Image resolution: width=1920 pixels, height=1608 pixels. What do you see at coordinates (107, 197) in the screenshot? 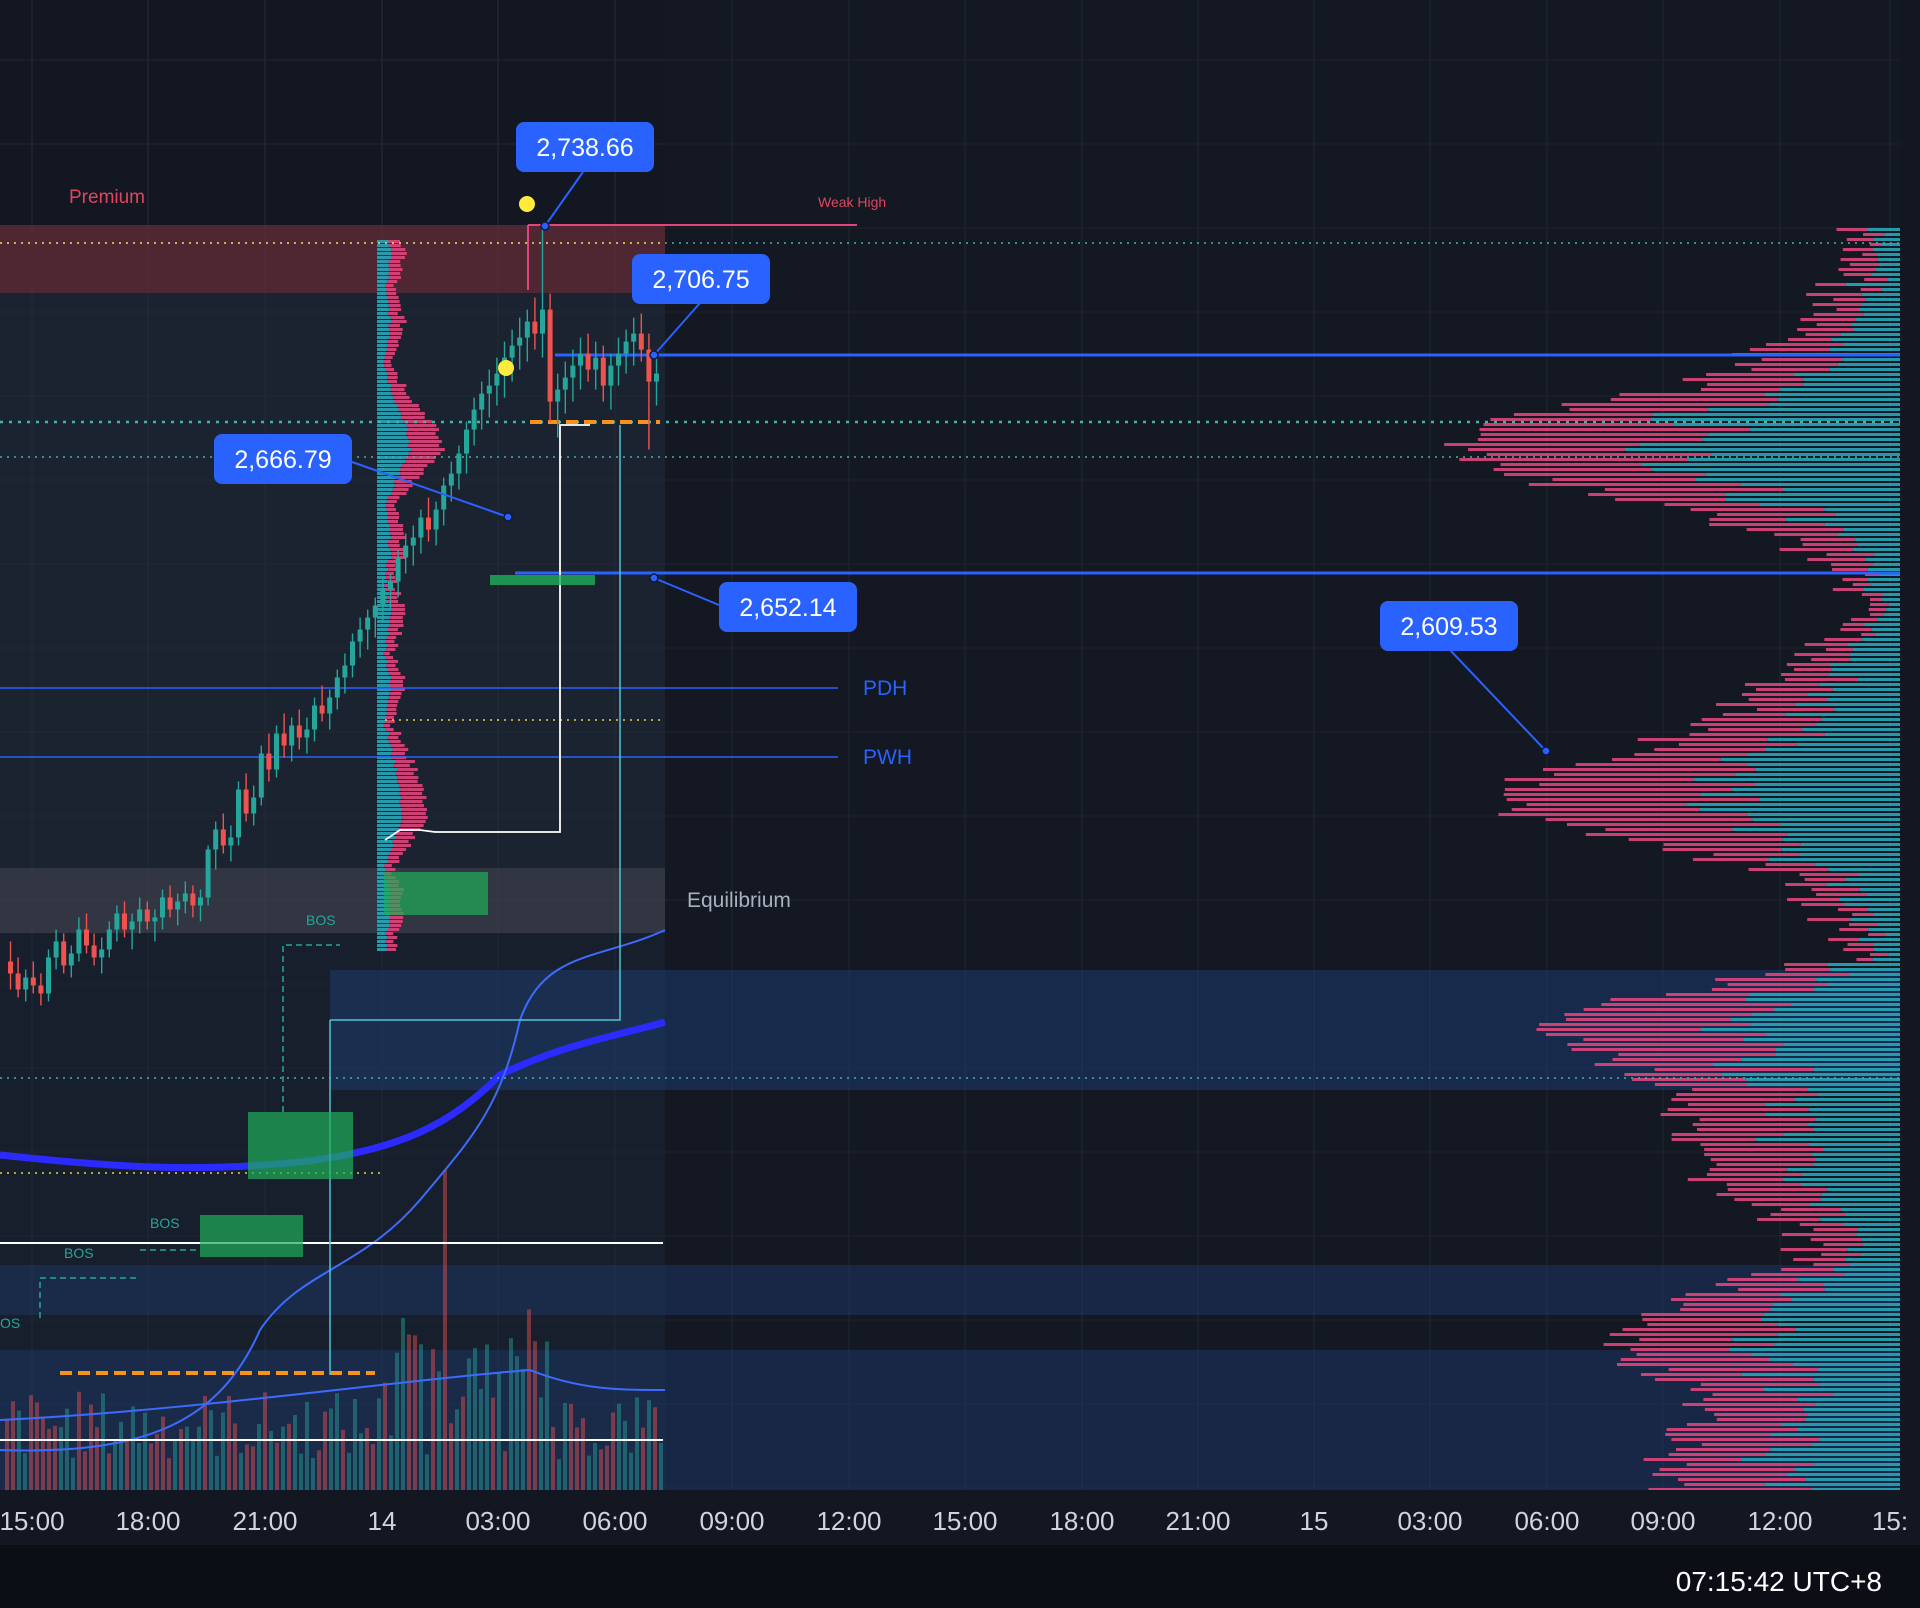
I see `premium-label: Premium` at bounding box center [107, 197].